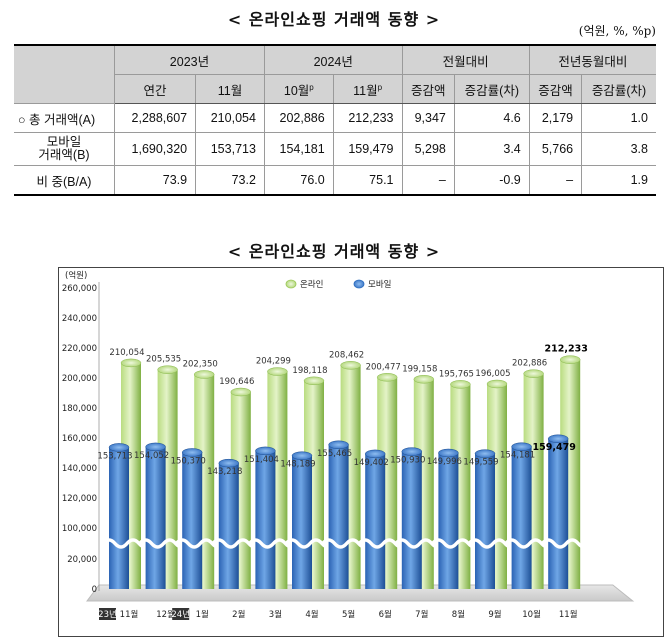 This screenshot has width=668, height=641. Describe the element at coordinates (456, 374) in the screenshot. I see `online-value-label: 195,765` at that location.